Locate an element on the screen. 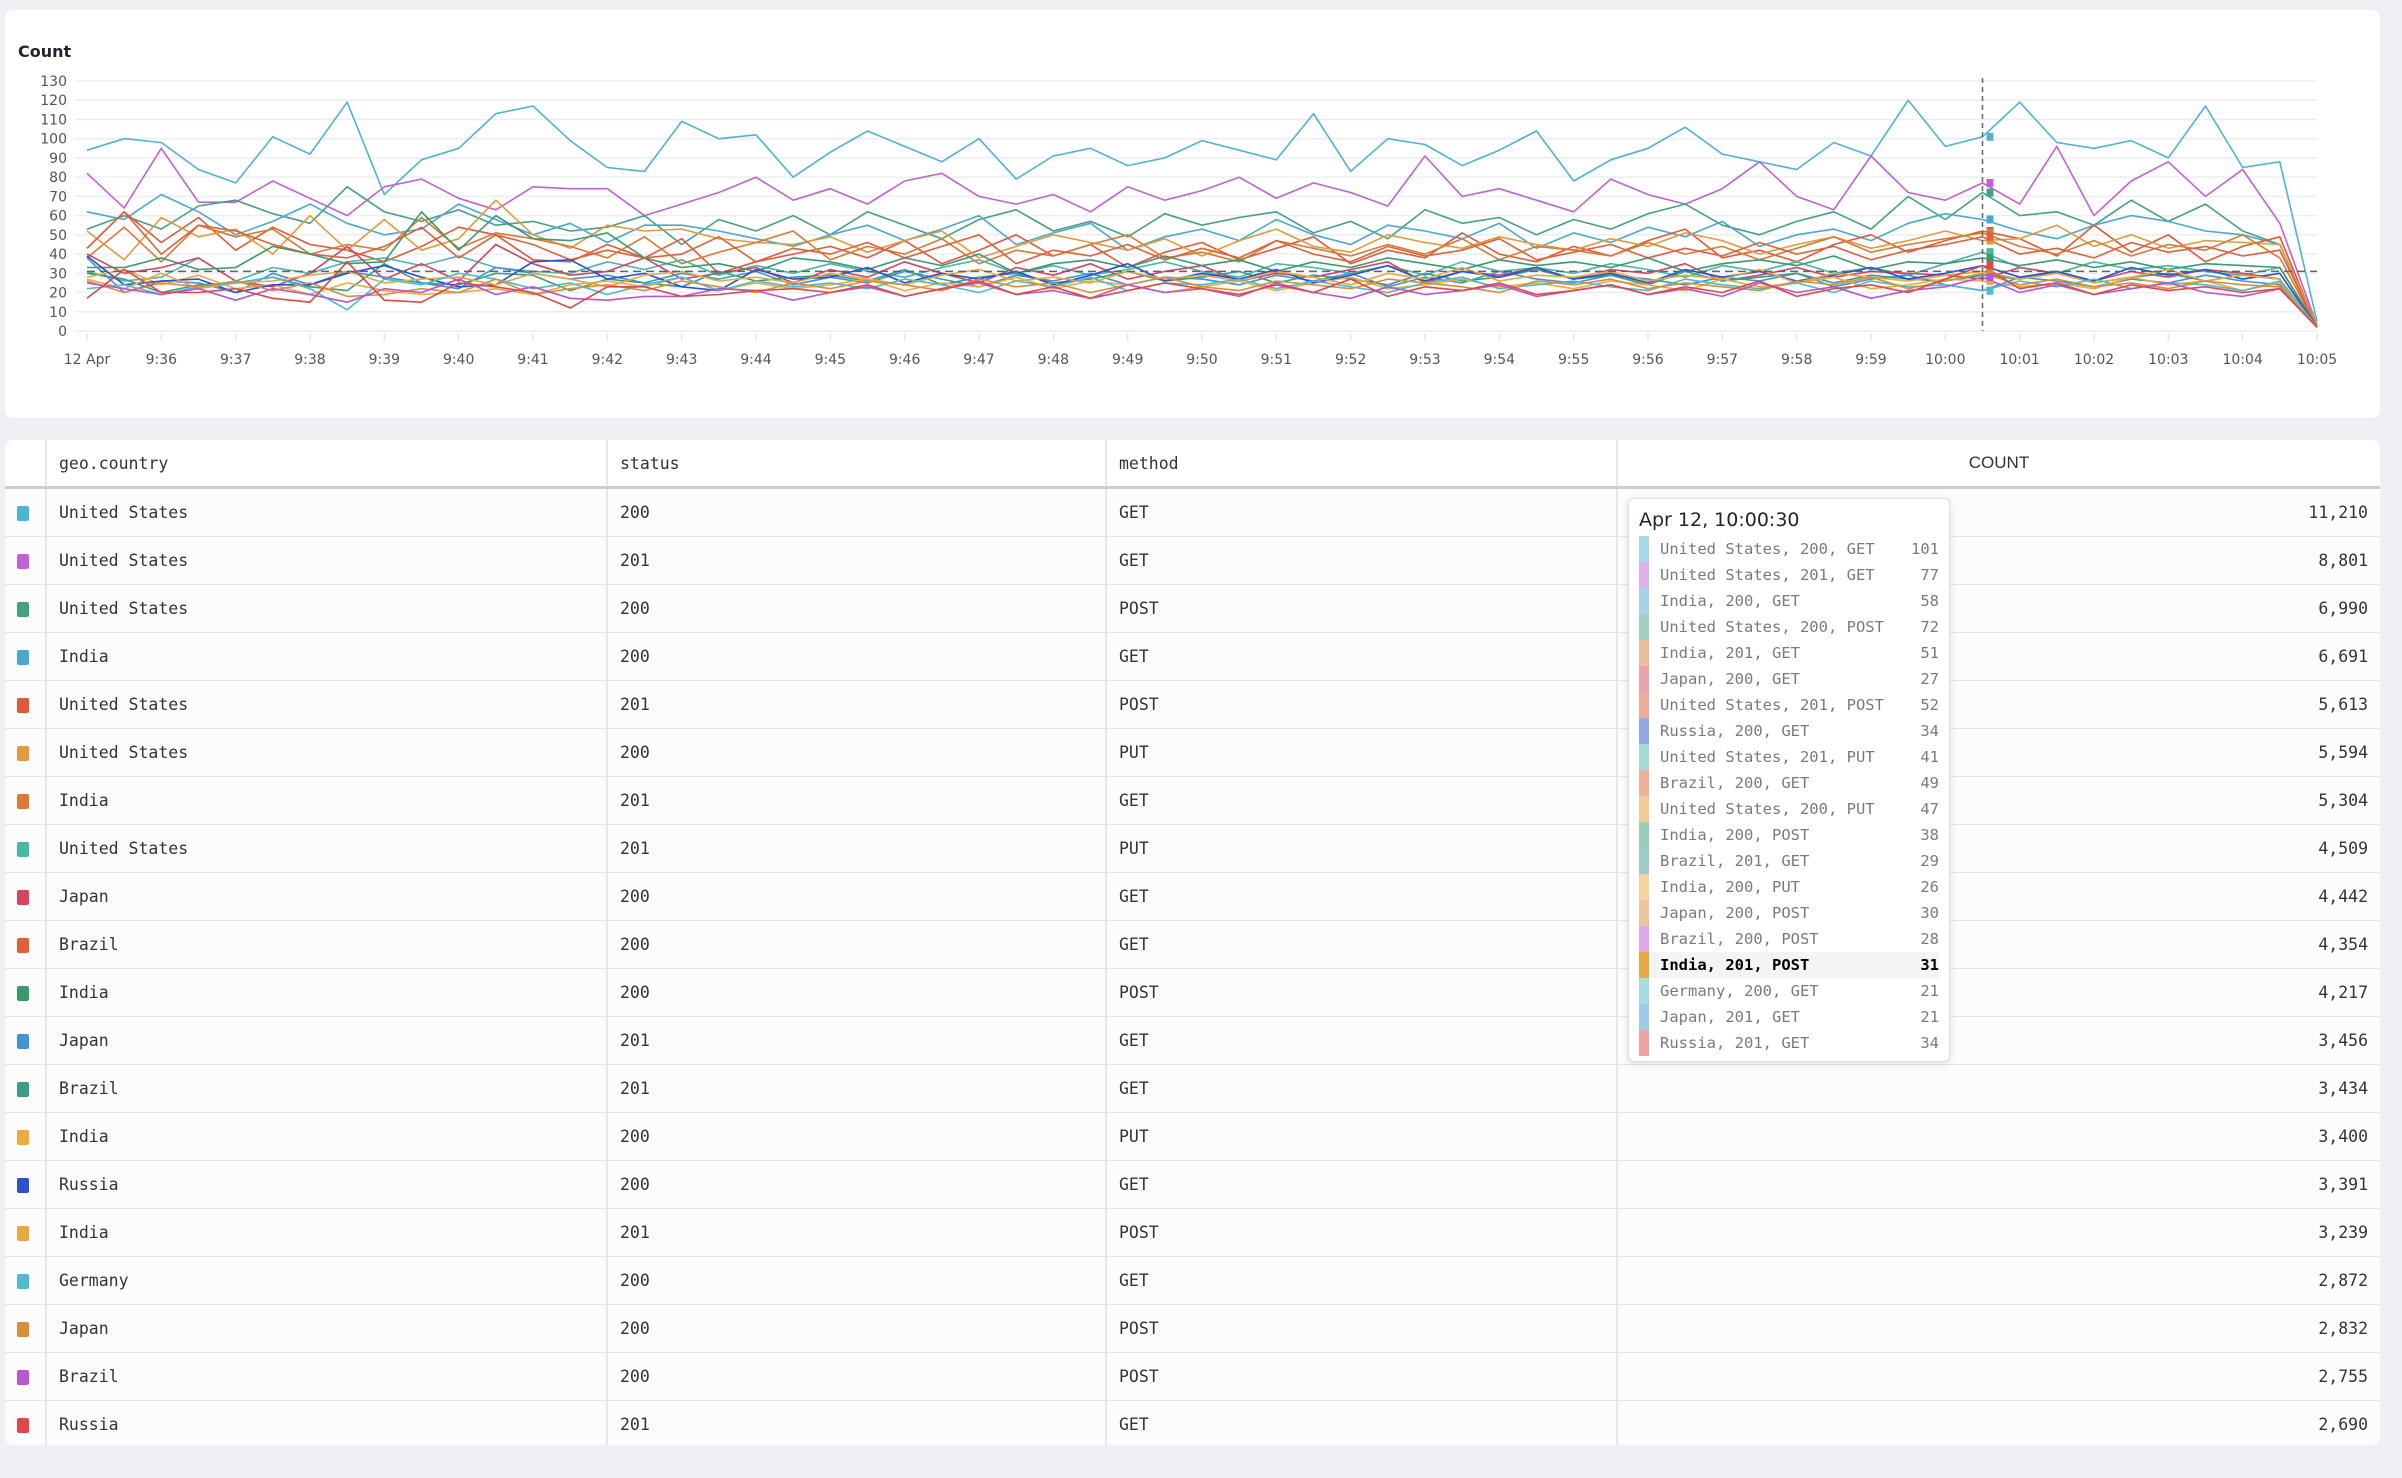 Image resolution: width=2402 pixels, height=1478 pixels. table-row: United States 201 GET 8,801 is located at coordinates (1192, 560).